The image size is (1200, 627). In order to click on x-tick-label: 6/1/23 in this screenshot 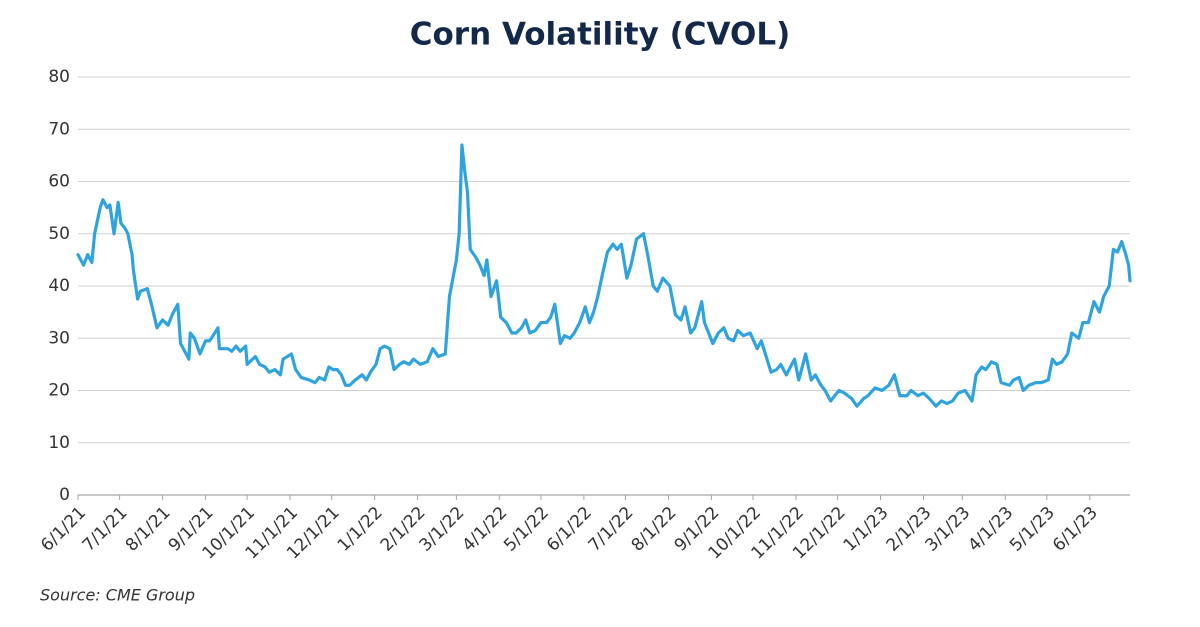, I will do `click(1075, 529)`.